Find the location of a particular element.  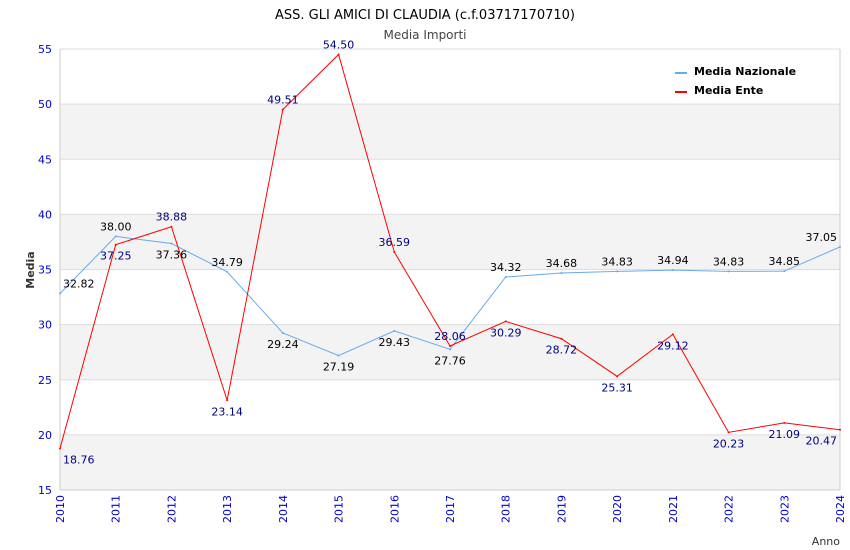

x-tick-label: 2011 is located at coordinates (116, 509).